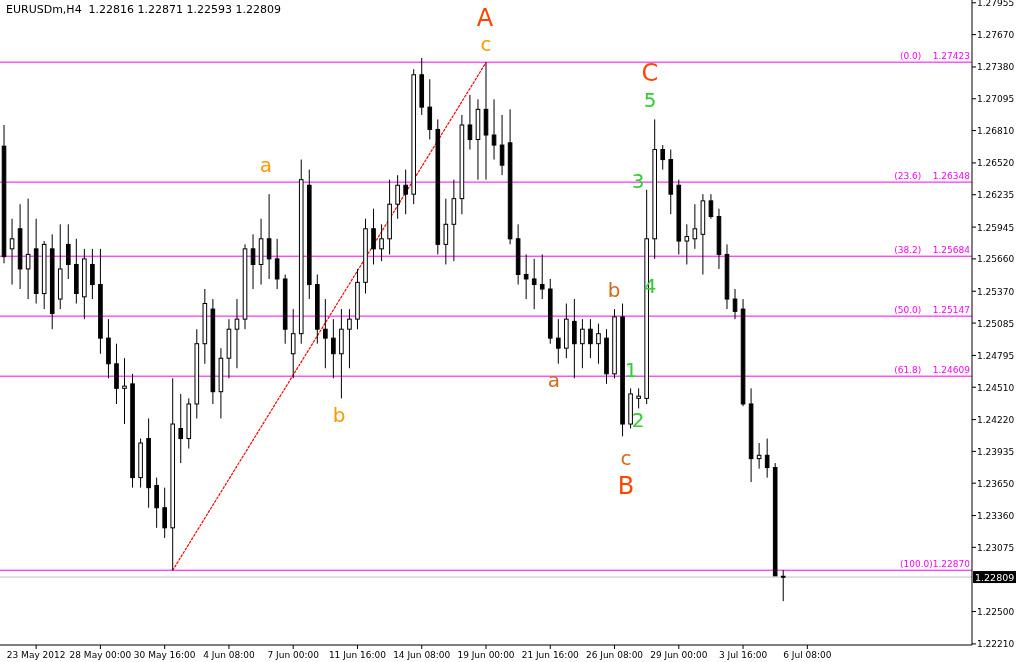 The width and height of the screenshot is (1016, 662). What do you see at coordinates (996, 547) in the screenshot?
I see `y-tick-label: 1.23075` at bounding box center [996, 547].